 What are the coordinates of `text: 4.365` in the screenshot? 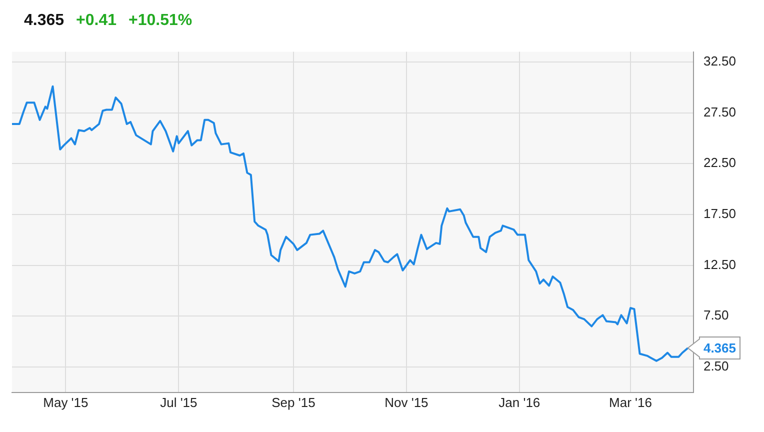 It's located at (44, 21).